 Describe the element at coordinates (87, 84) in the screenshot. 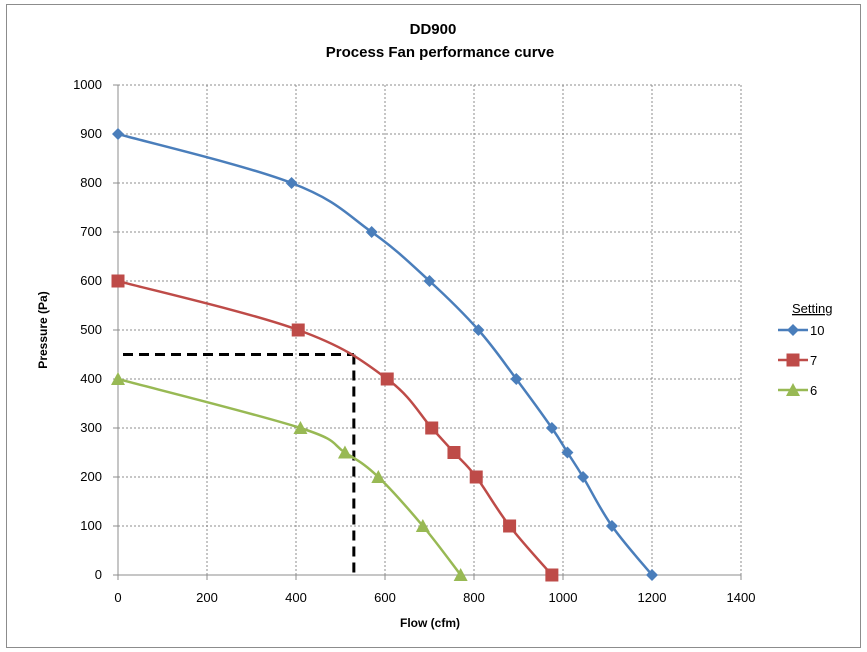

I see `y-tick-label: 1000` at that location.